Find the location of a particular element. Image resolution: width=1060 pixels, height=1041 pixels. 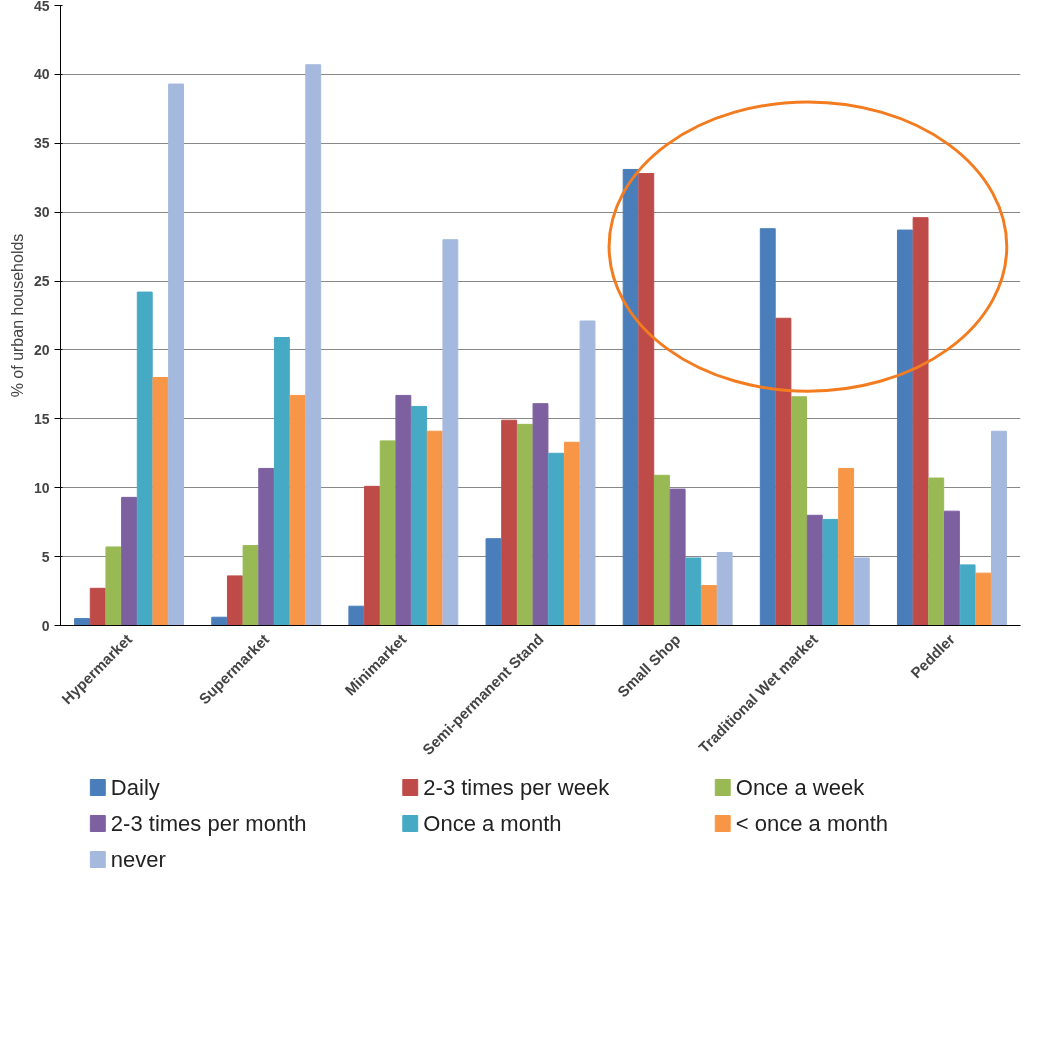

y-tick-label: 25 is located at coordinates (41, 281).